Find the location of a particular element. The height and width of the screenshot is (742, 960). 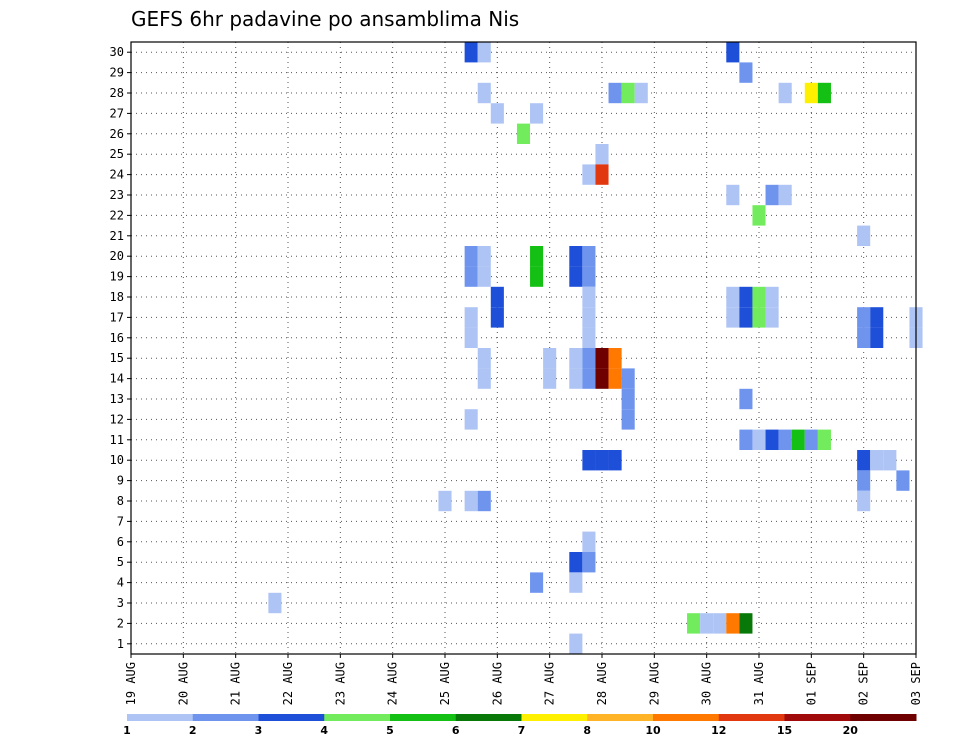

legend-label: 15 is located at coordinates (784, 730).